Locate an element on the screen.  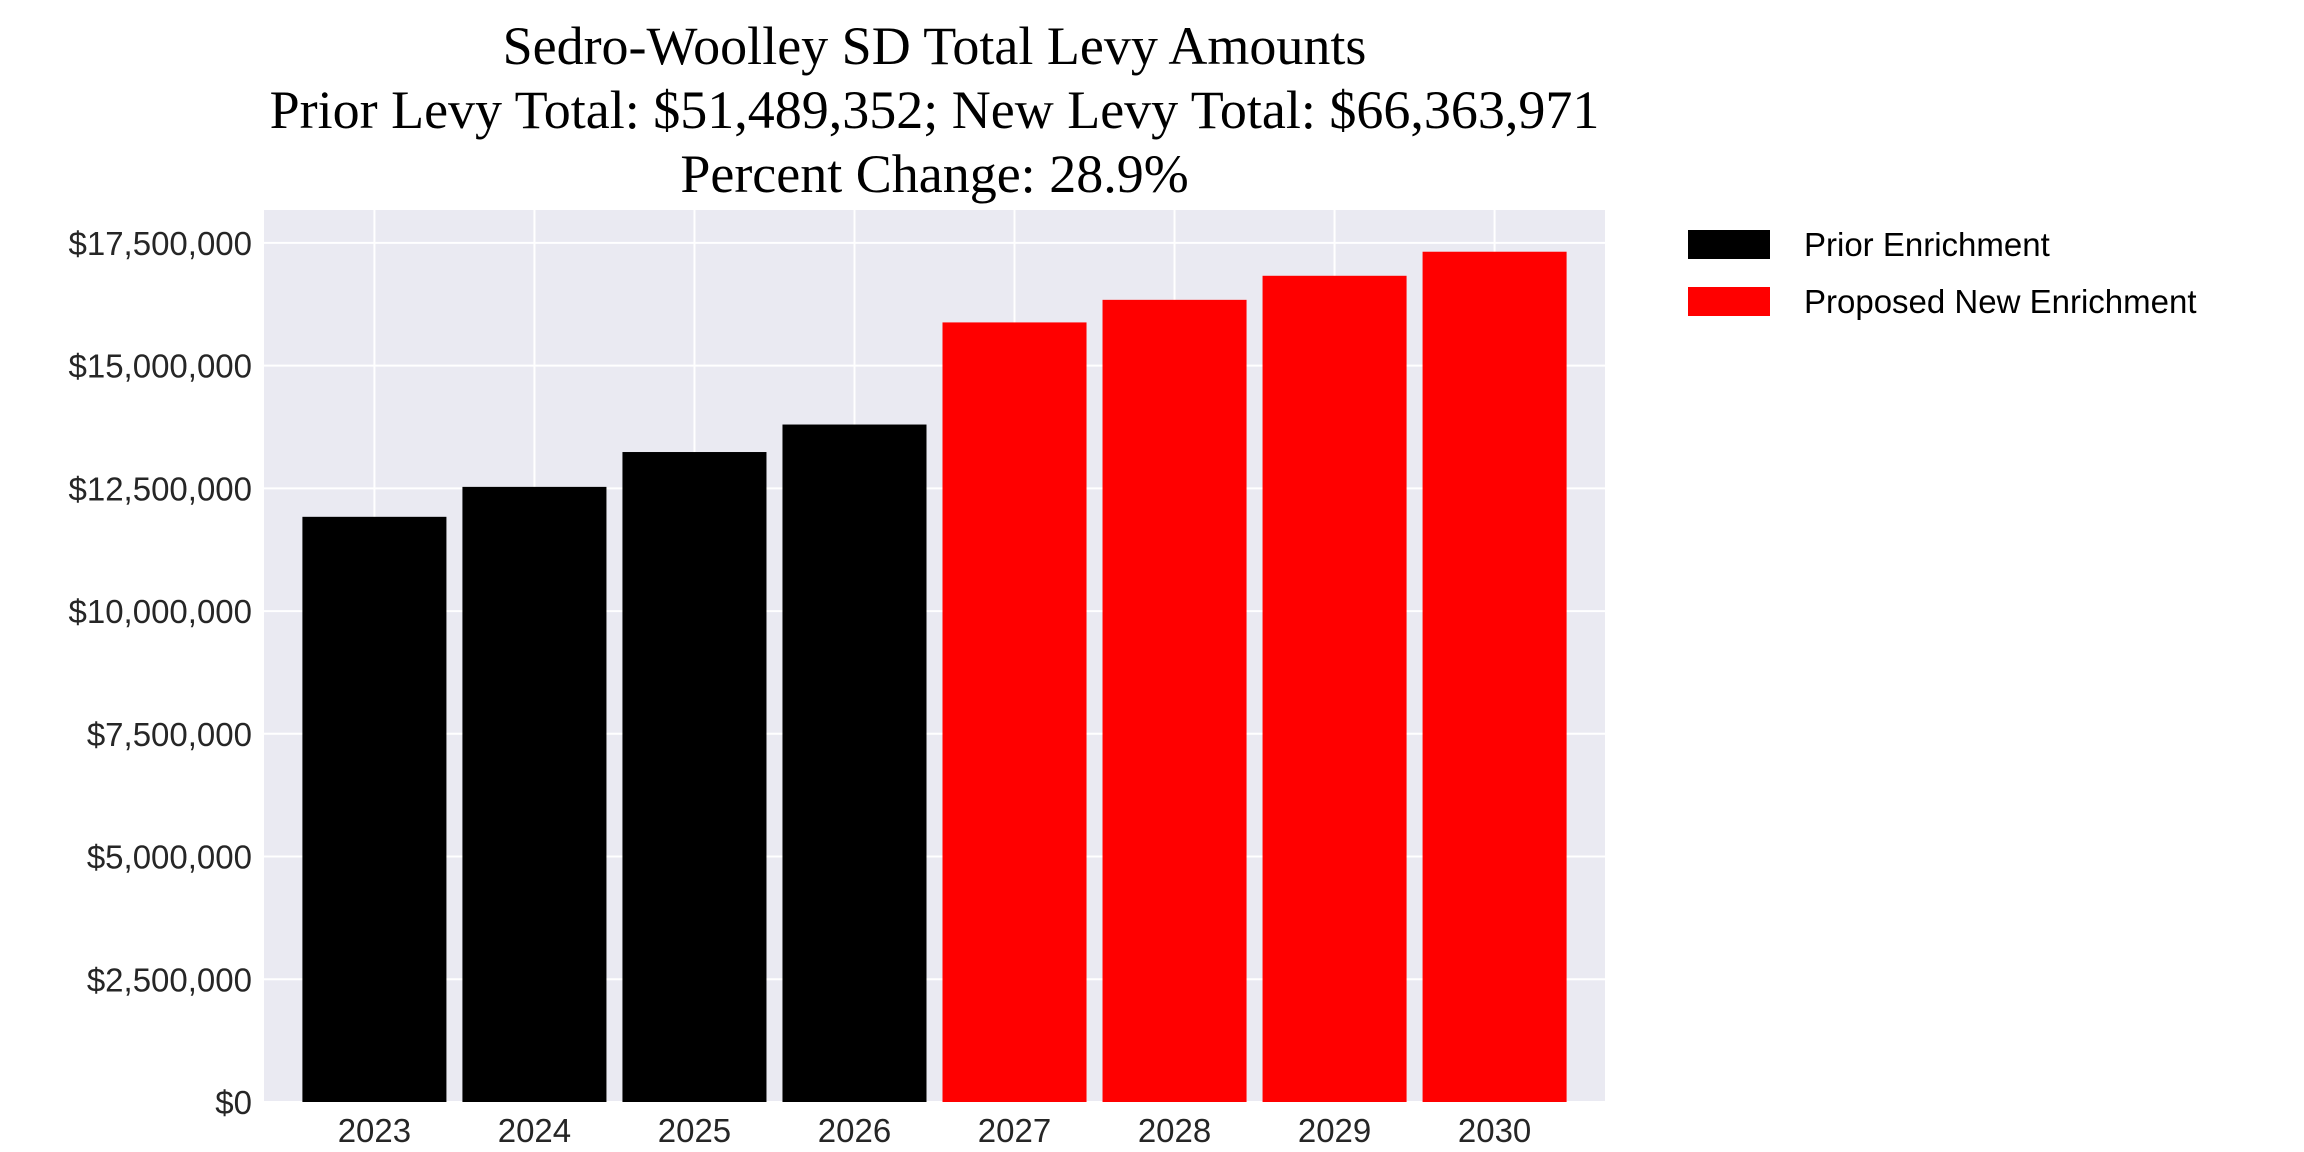
bar-2029 is located at coordinates (1334, 688).